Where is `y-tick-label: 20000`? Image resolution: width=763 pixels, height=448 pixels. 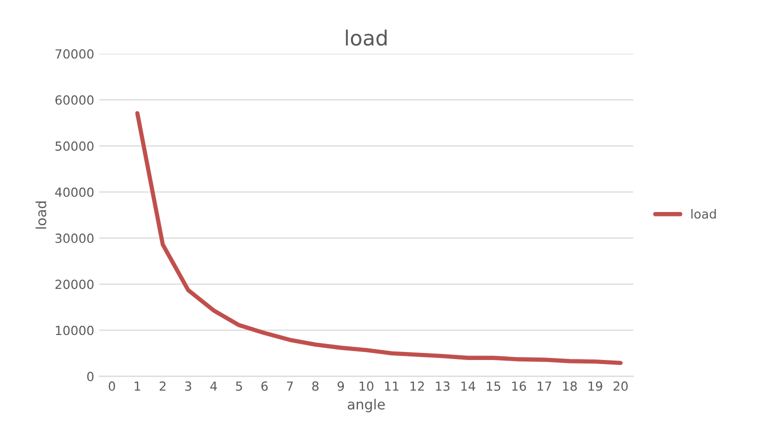 y-tick-label: 20000 is located at coordinates (74, 285).